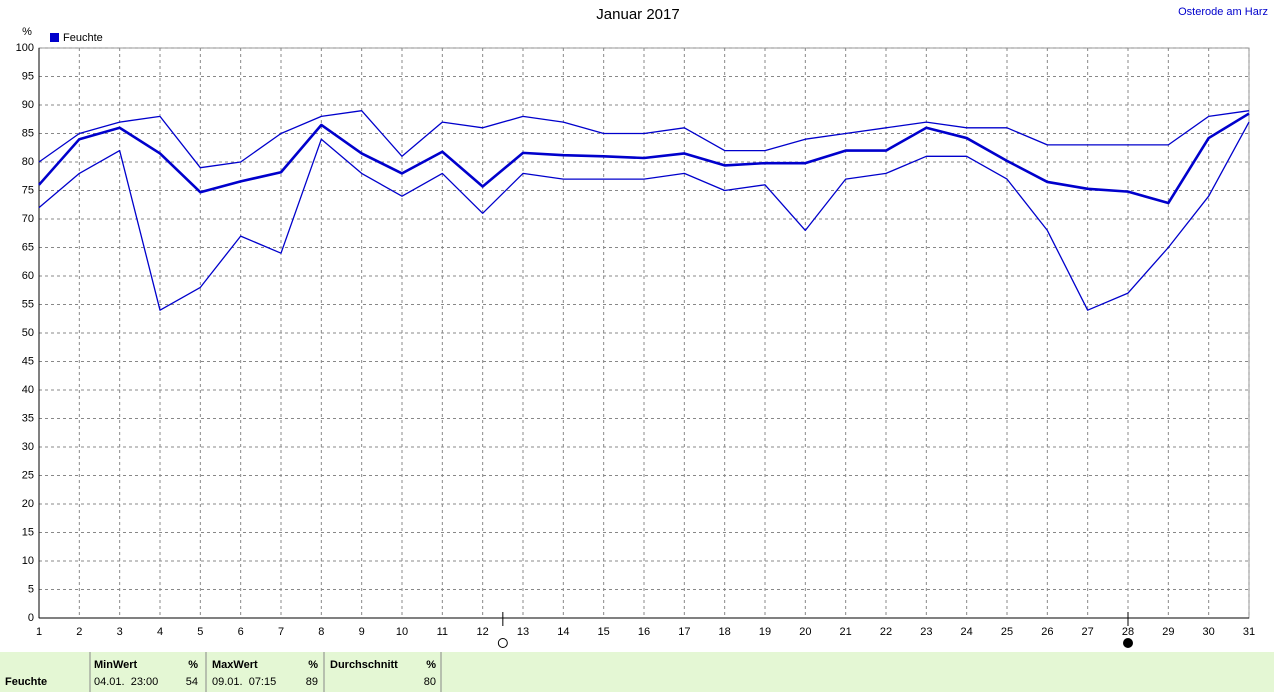 This screenshot has height=692, width=1274. Describe the element at coordinates (27, 32) in the screenshot. I see `y-axis-unit: %` at that location.